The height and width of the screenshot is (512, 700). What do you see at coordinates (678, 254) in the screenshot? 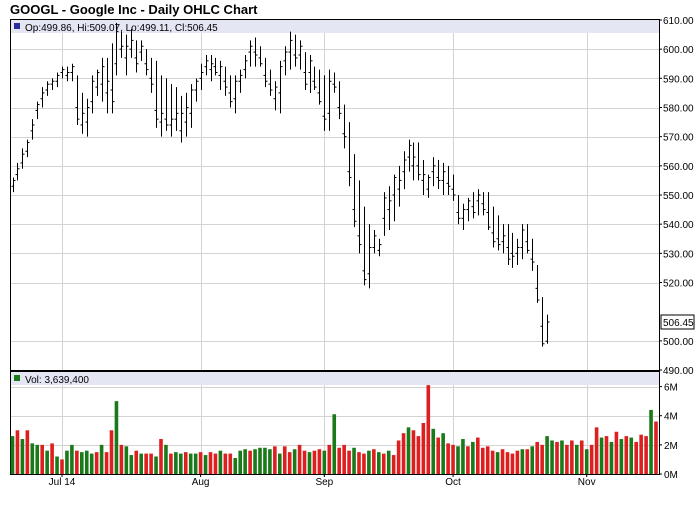
I see `price-y-tick-label: 530.00` at bounding box center [678, 254].